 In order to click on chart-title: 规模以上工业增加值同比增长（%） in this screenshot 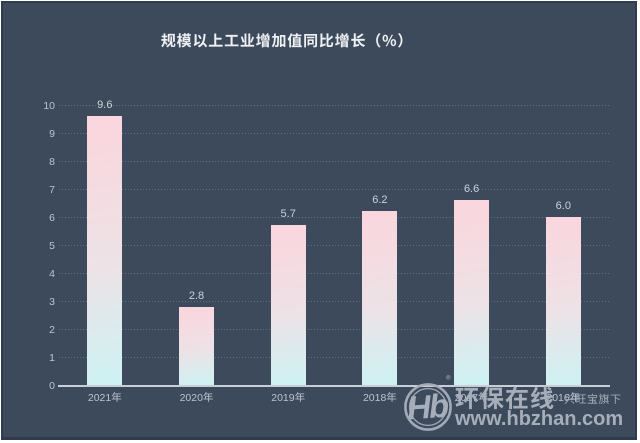, I will do `click(287, 40)`.